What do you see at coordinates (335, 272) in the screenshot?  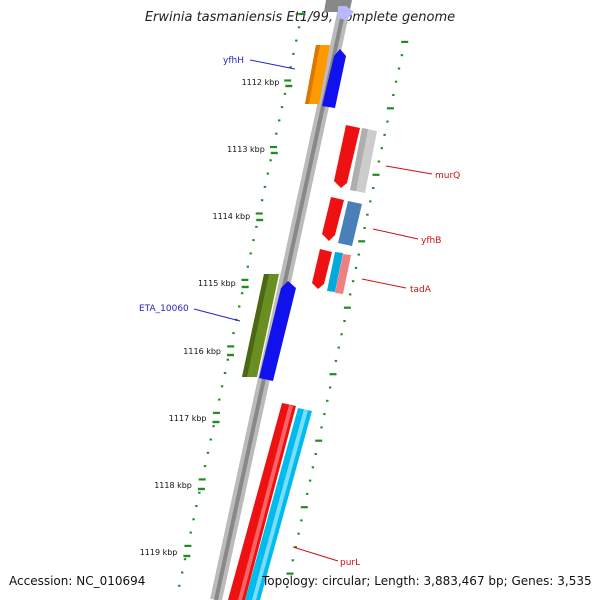 I see `gene-block-cyan-small` at bounding box center [335, 272].